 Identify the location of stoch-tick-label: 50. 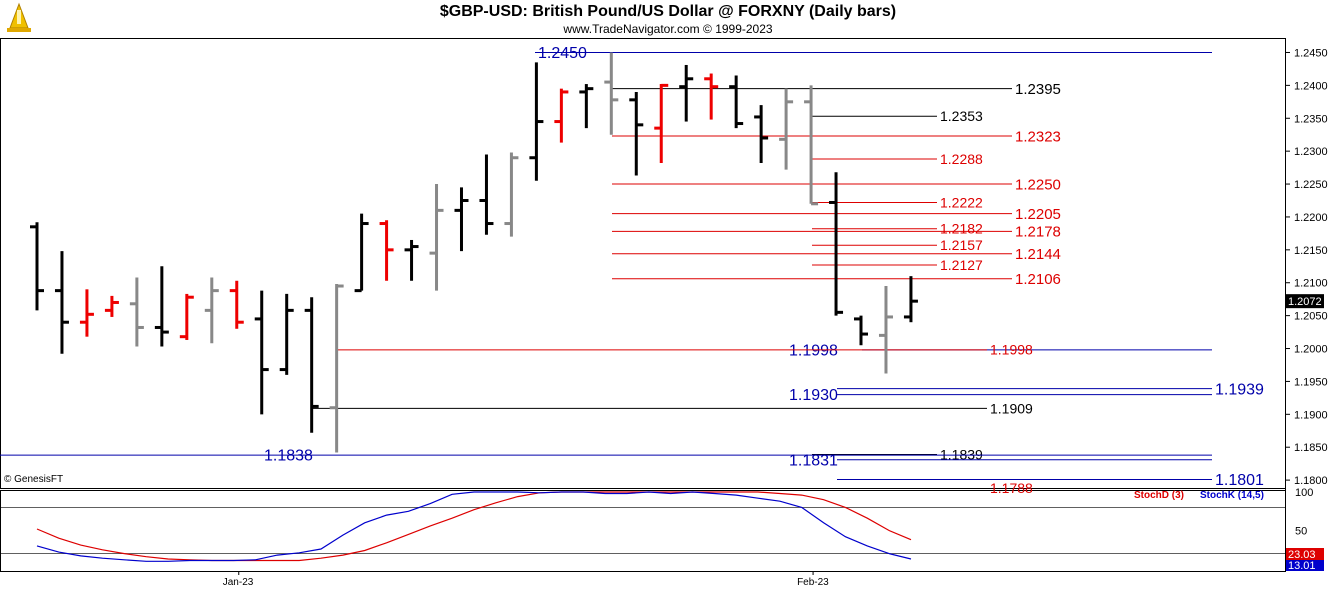
(1301, 532).